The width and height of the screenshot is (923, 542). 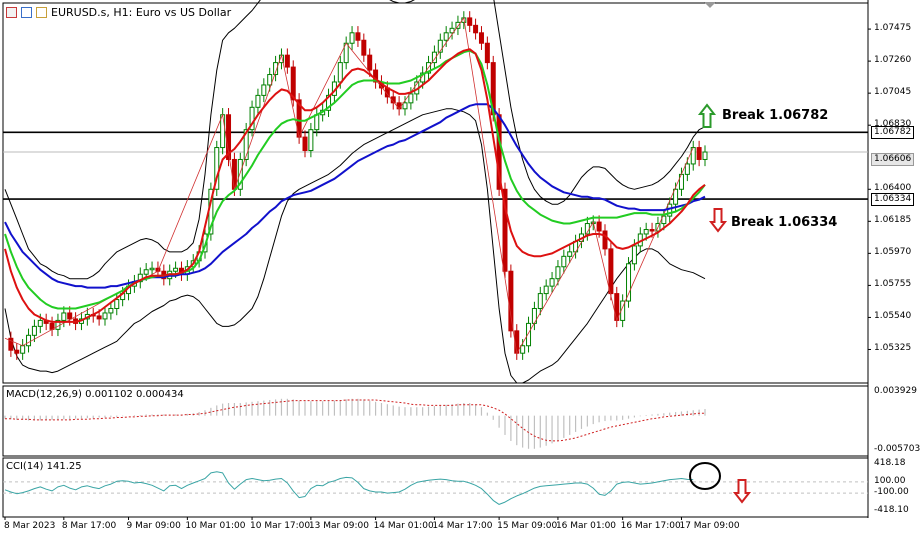 I want to click on time-tick-label: 16 Mar 17:00, so click(x=650, y=526).